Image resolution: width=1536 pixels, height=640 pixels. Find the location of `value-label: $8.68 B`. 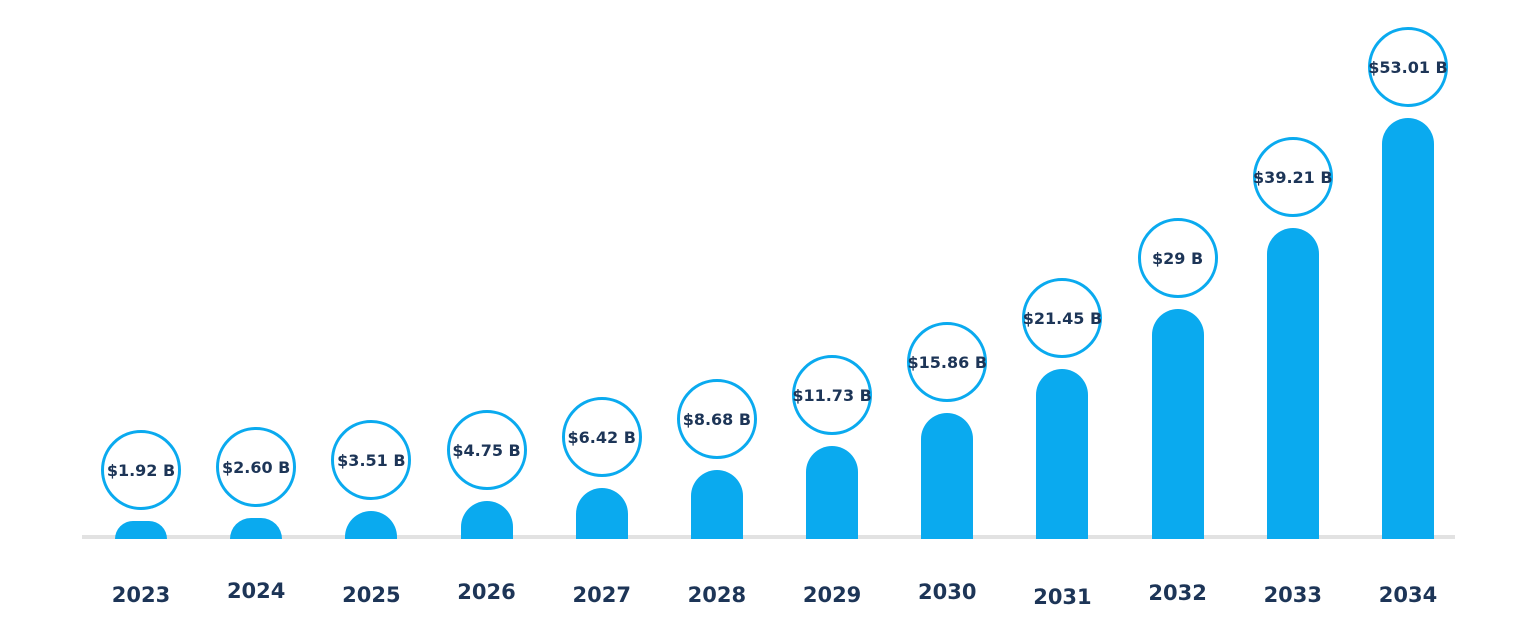

value-label: $8.68 B is located at coordinates (717, 419).